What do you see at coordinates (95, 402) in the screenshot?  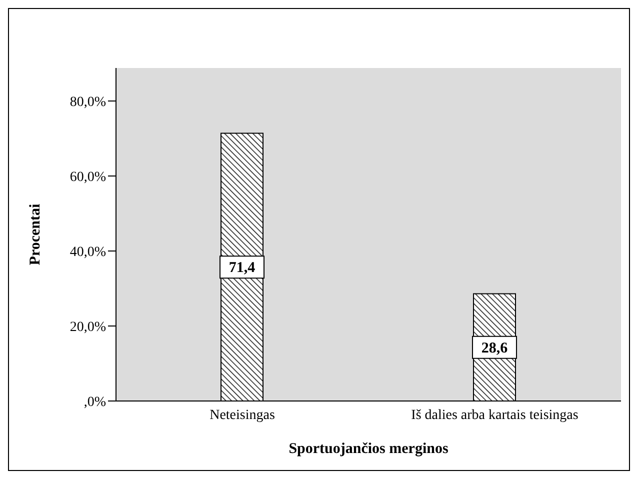 I see `y-tick-label: ,0%` at bounding box center [95, 402].